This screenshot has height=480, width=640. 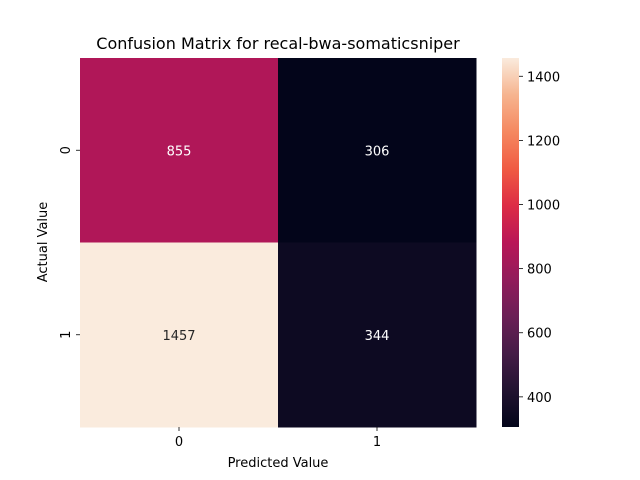 I want to click on heatmap-cell-r1-c0, so click(x=179, y=335).